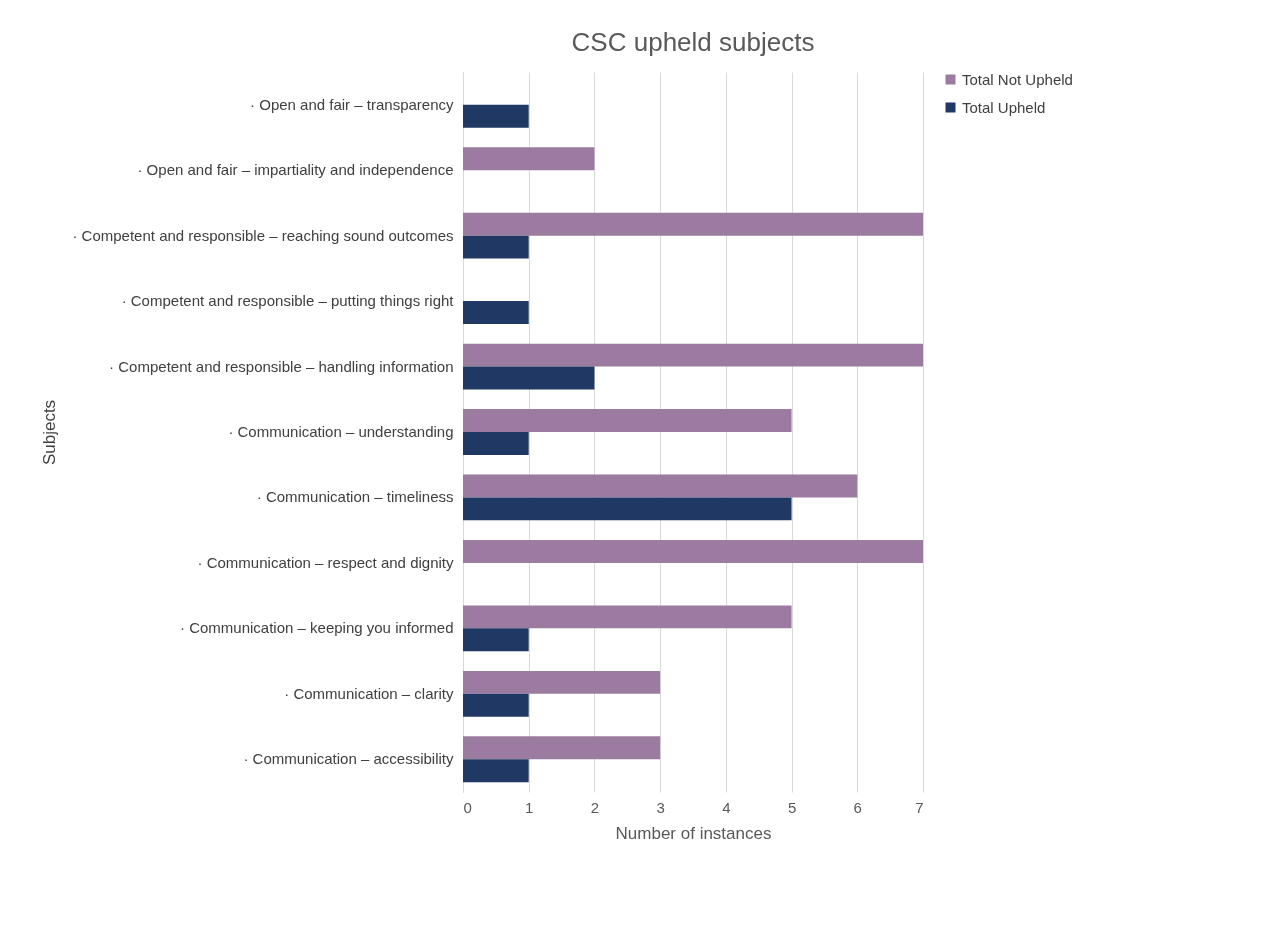  I want to click on x-tick-label: 2, so click(595, 807).